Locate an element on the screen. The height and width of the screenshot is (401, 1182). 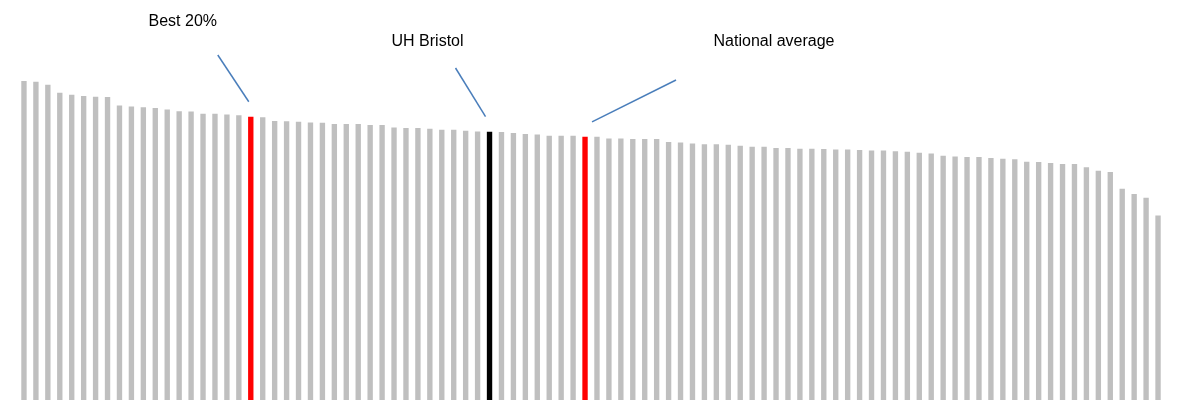
text: UH Bristol is located at coordinates (427, 40).